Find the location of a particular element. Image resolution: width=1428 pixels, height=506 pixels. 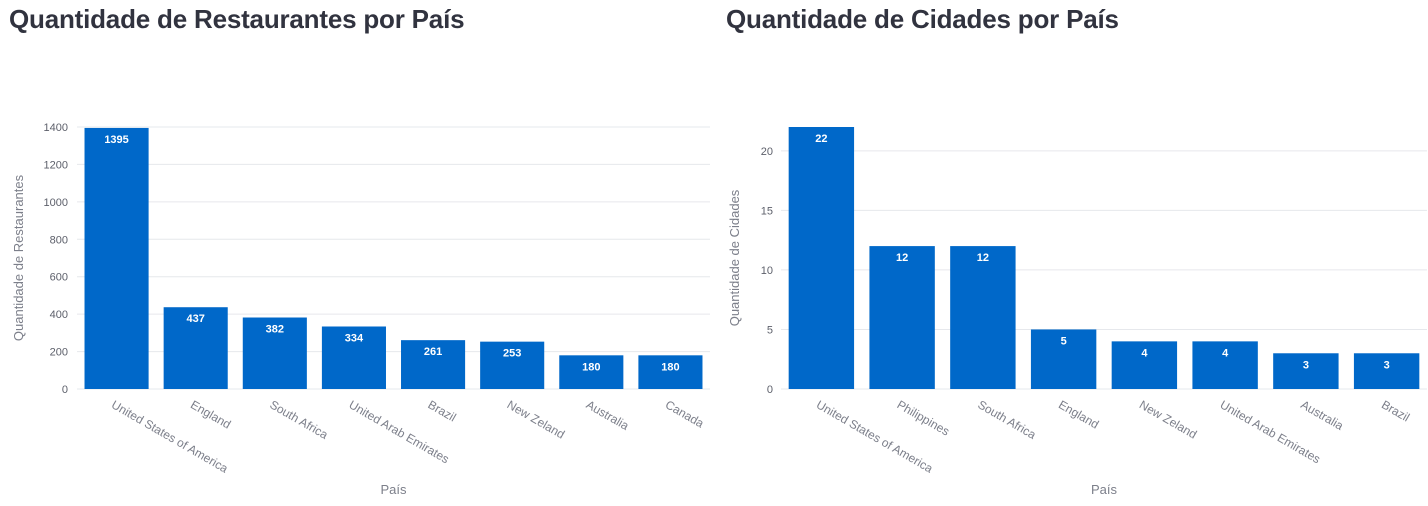

y-tick-label: 200 is located at coordinates (59, 353).